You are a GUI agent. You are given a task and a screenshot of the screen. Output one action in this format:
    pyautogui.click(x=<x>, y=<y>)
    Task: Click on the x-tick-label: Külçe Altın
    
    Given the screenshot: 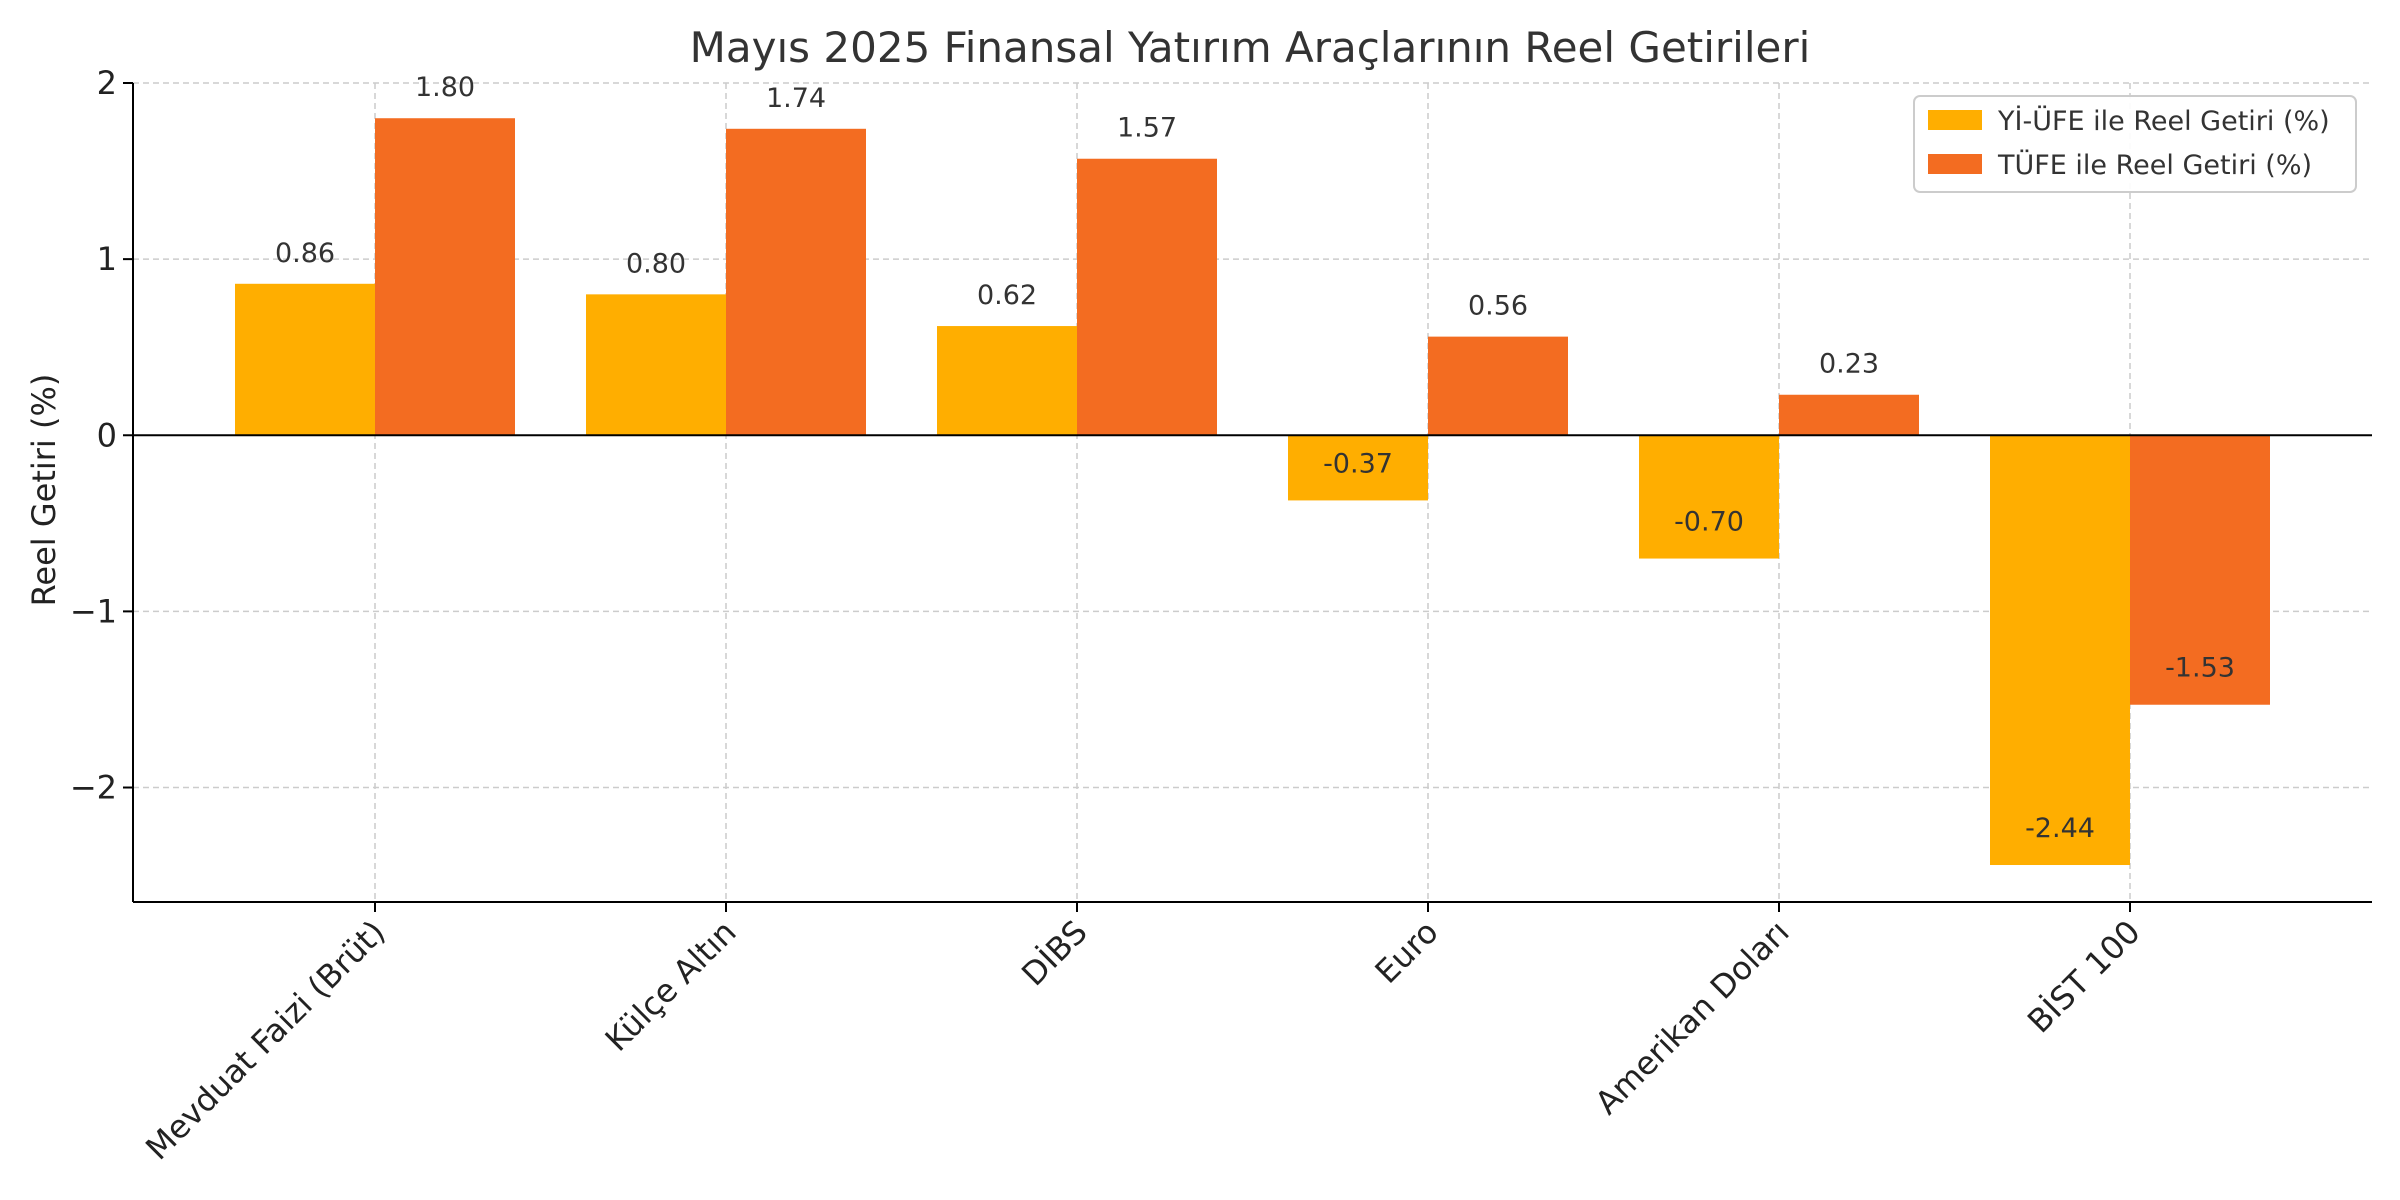 What is the action you would take?
    pyautogui.click(x=671, y=986)
    